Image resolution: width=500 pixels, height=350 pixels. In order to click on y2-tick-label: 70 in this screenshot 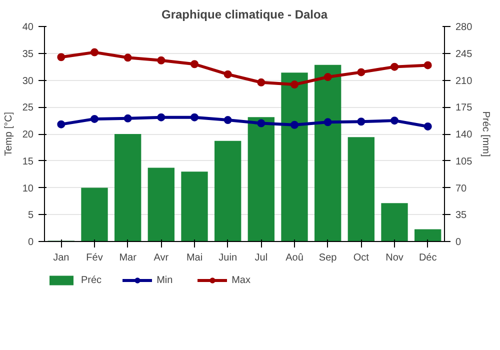, I will do `click(462, 188)`.